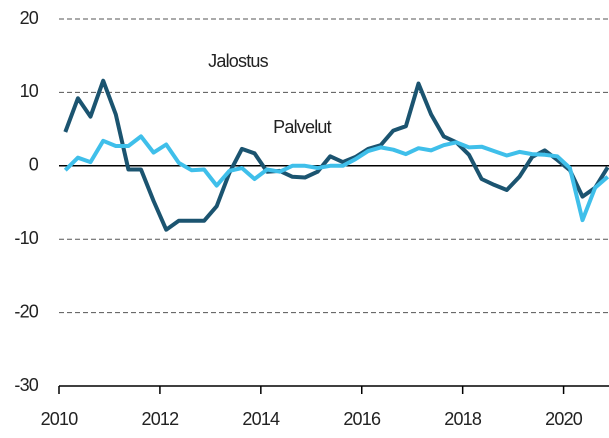 The image size is (609, 438). What do you see at coordinates (26, 385) in the screenshot?
I see `y-tick-label: -30` at bounding box center [26, 385].